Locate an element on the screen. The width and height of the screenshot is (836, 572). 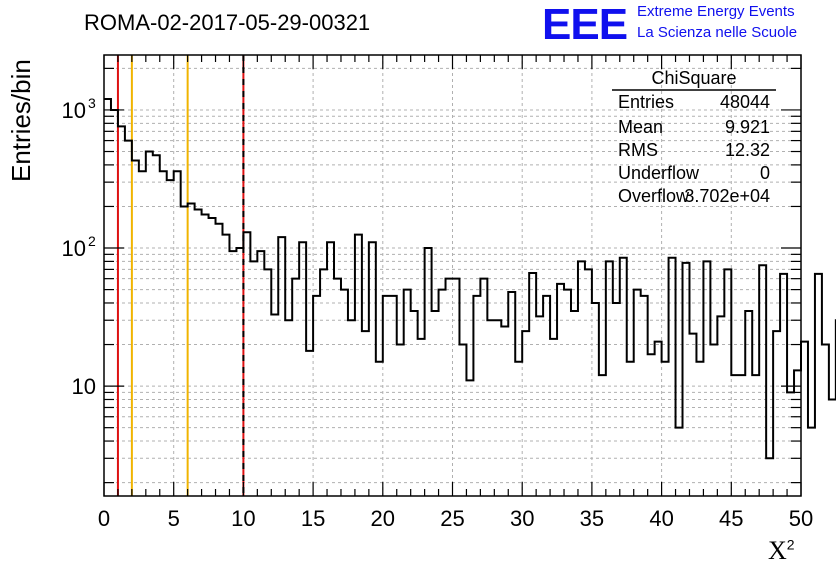
plot-title: ROMA-02-2017-05-29-00321 is located at coordinates (227, 22).